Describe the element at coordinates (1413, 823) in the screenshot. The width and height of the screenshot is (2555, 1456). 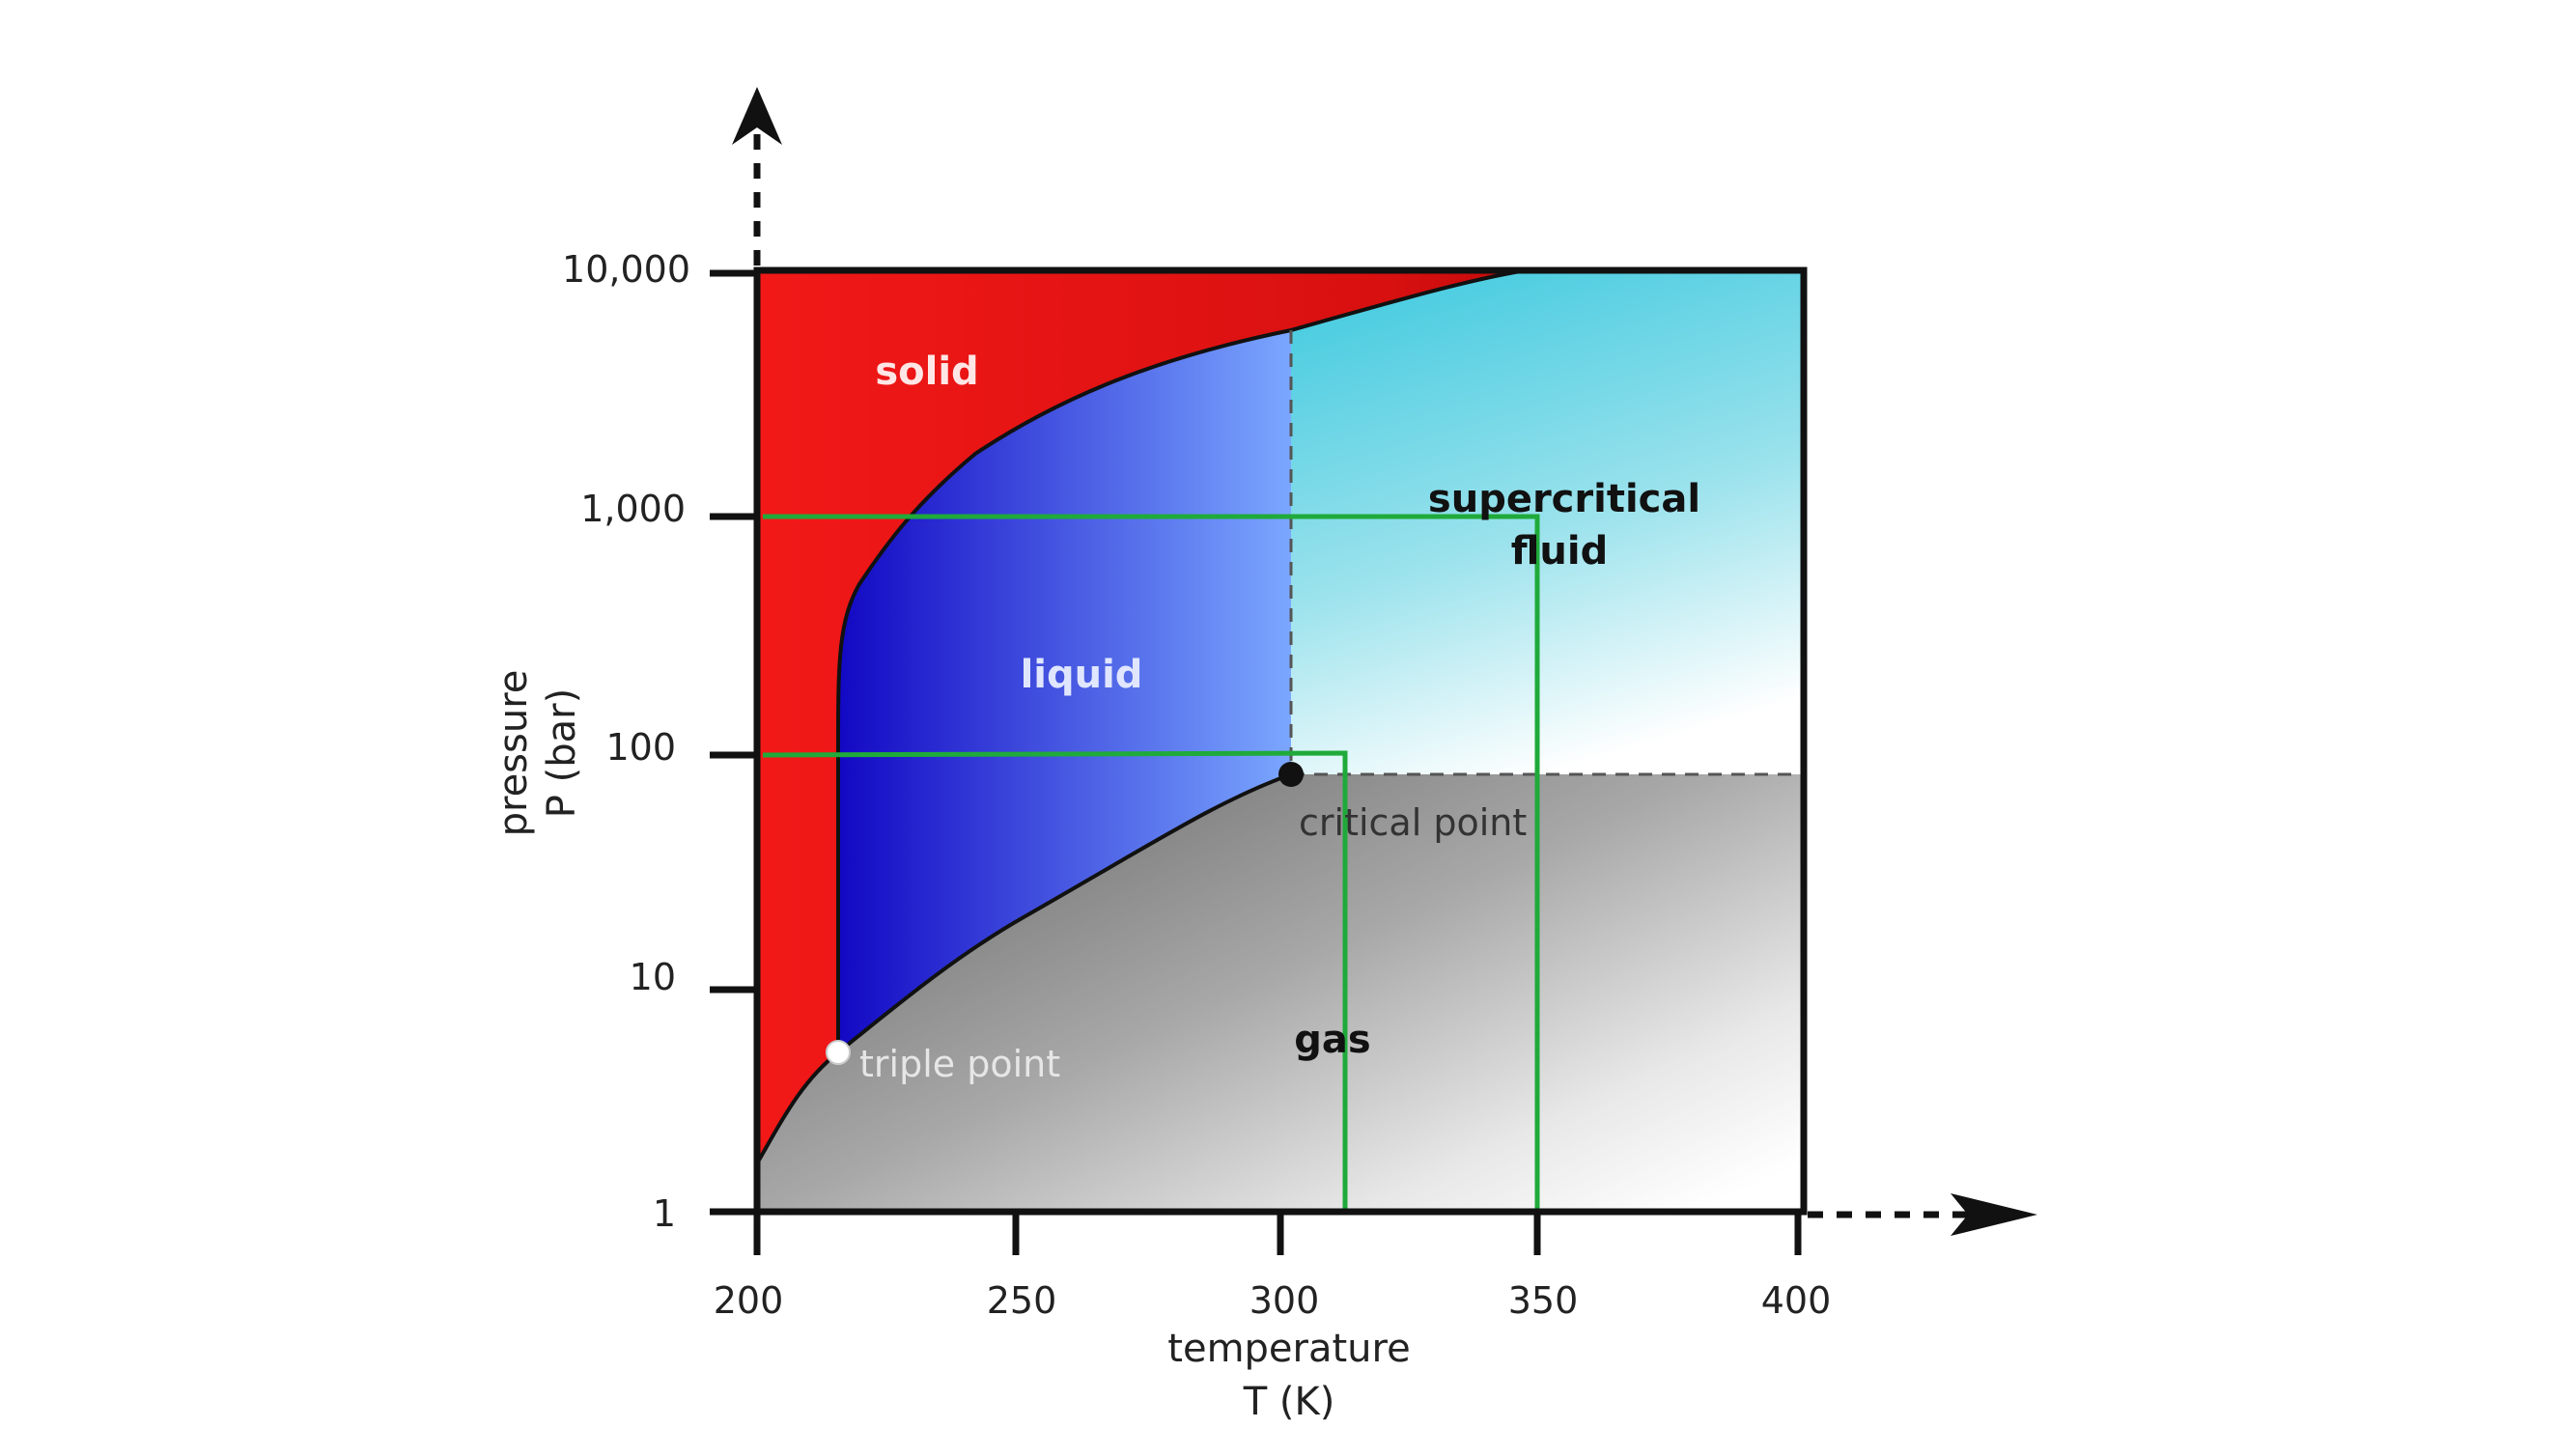
I see `critical-point-label: critical point` at that location.